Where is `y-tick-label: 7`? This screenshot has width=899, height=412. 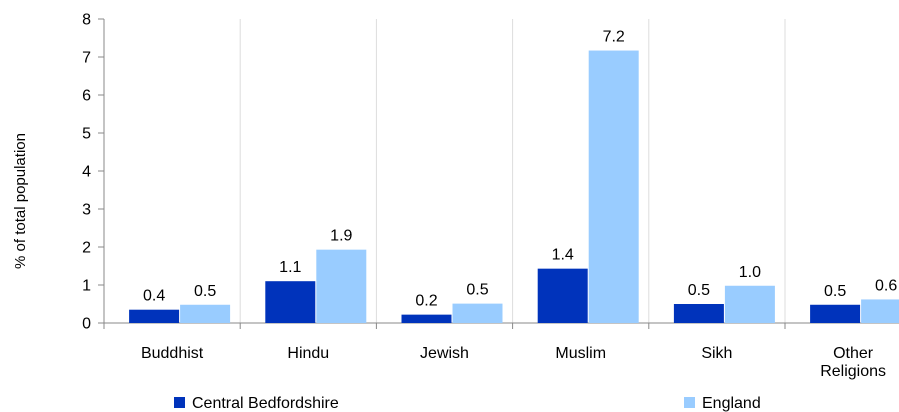
y-tick-label: 7 is located at coordinates (86, 58).